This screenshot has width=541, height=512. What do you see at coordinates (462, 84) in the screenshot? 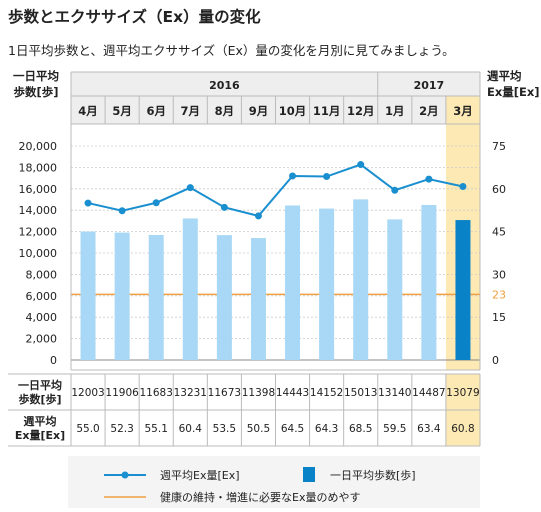
I see `header-bg-highlight-year` at bounding box center [462, 84].